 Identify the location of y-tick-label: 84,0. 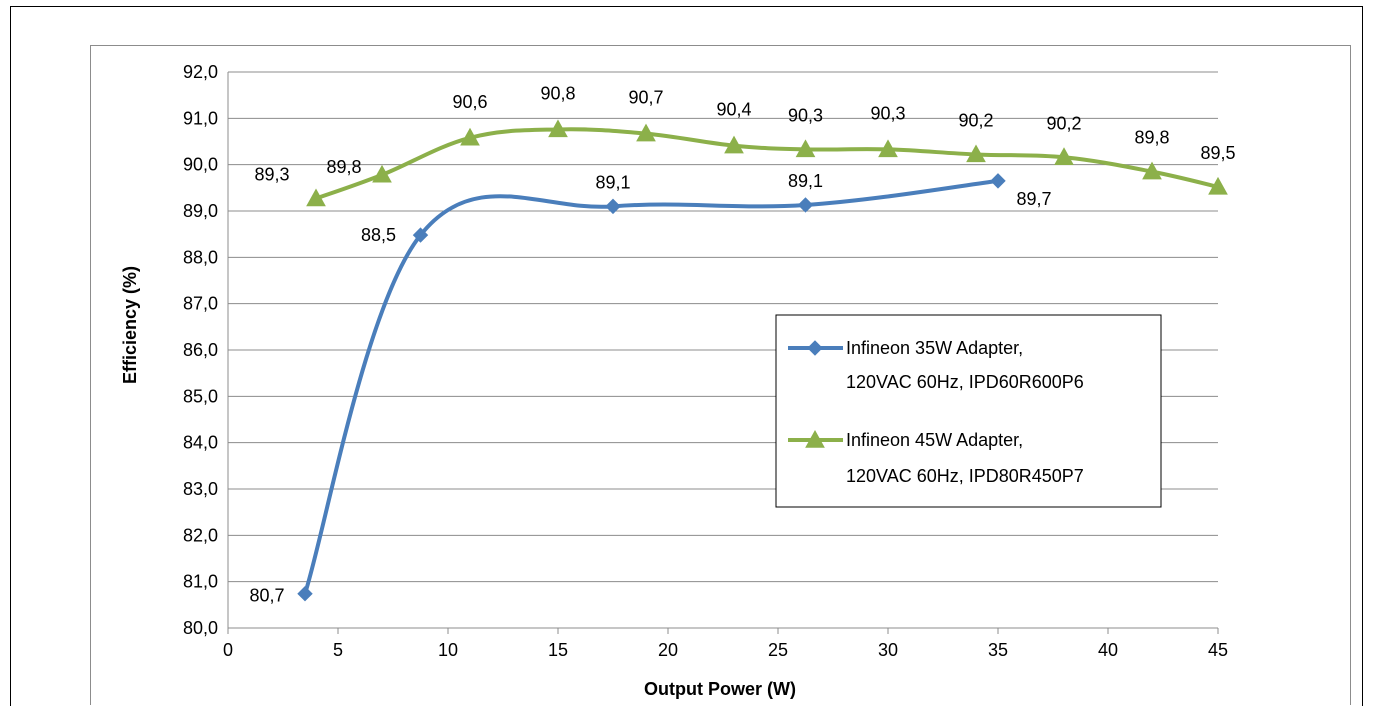
(200, 443).